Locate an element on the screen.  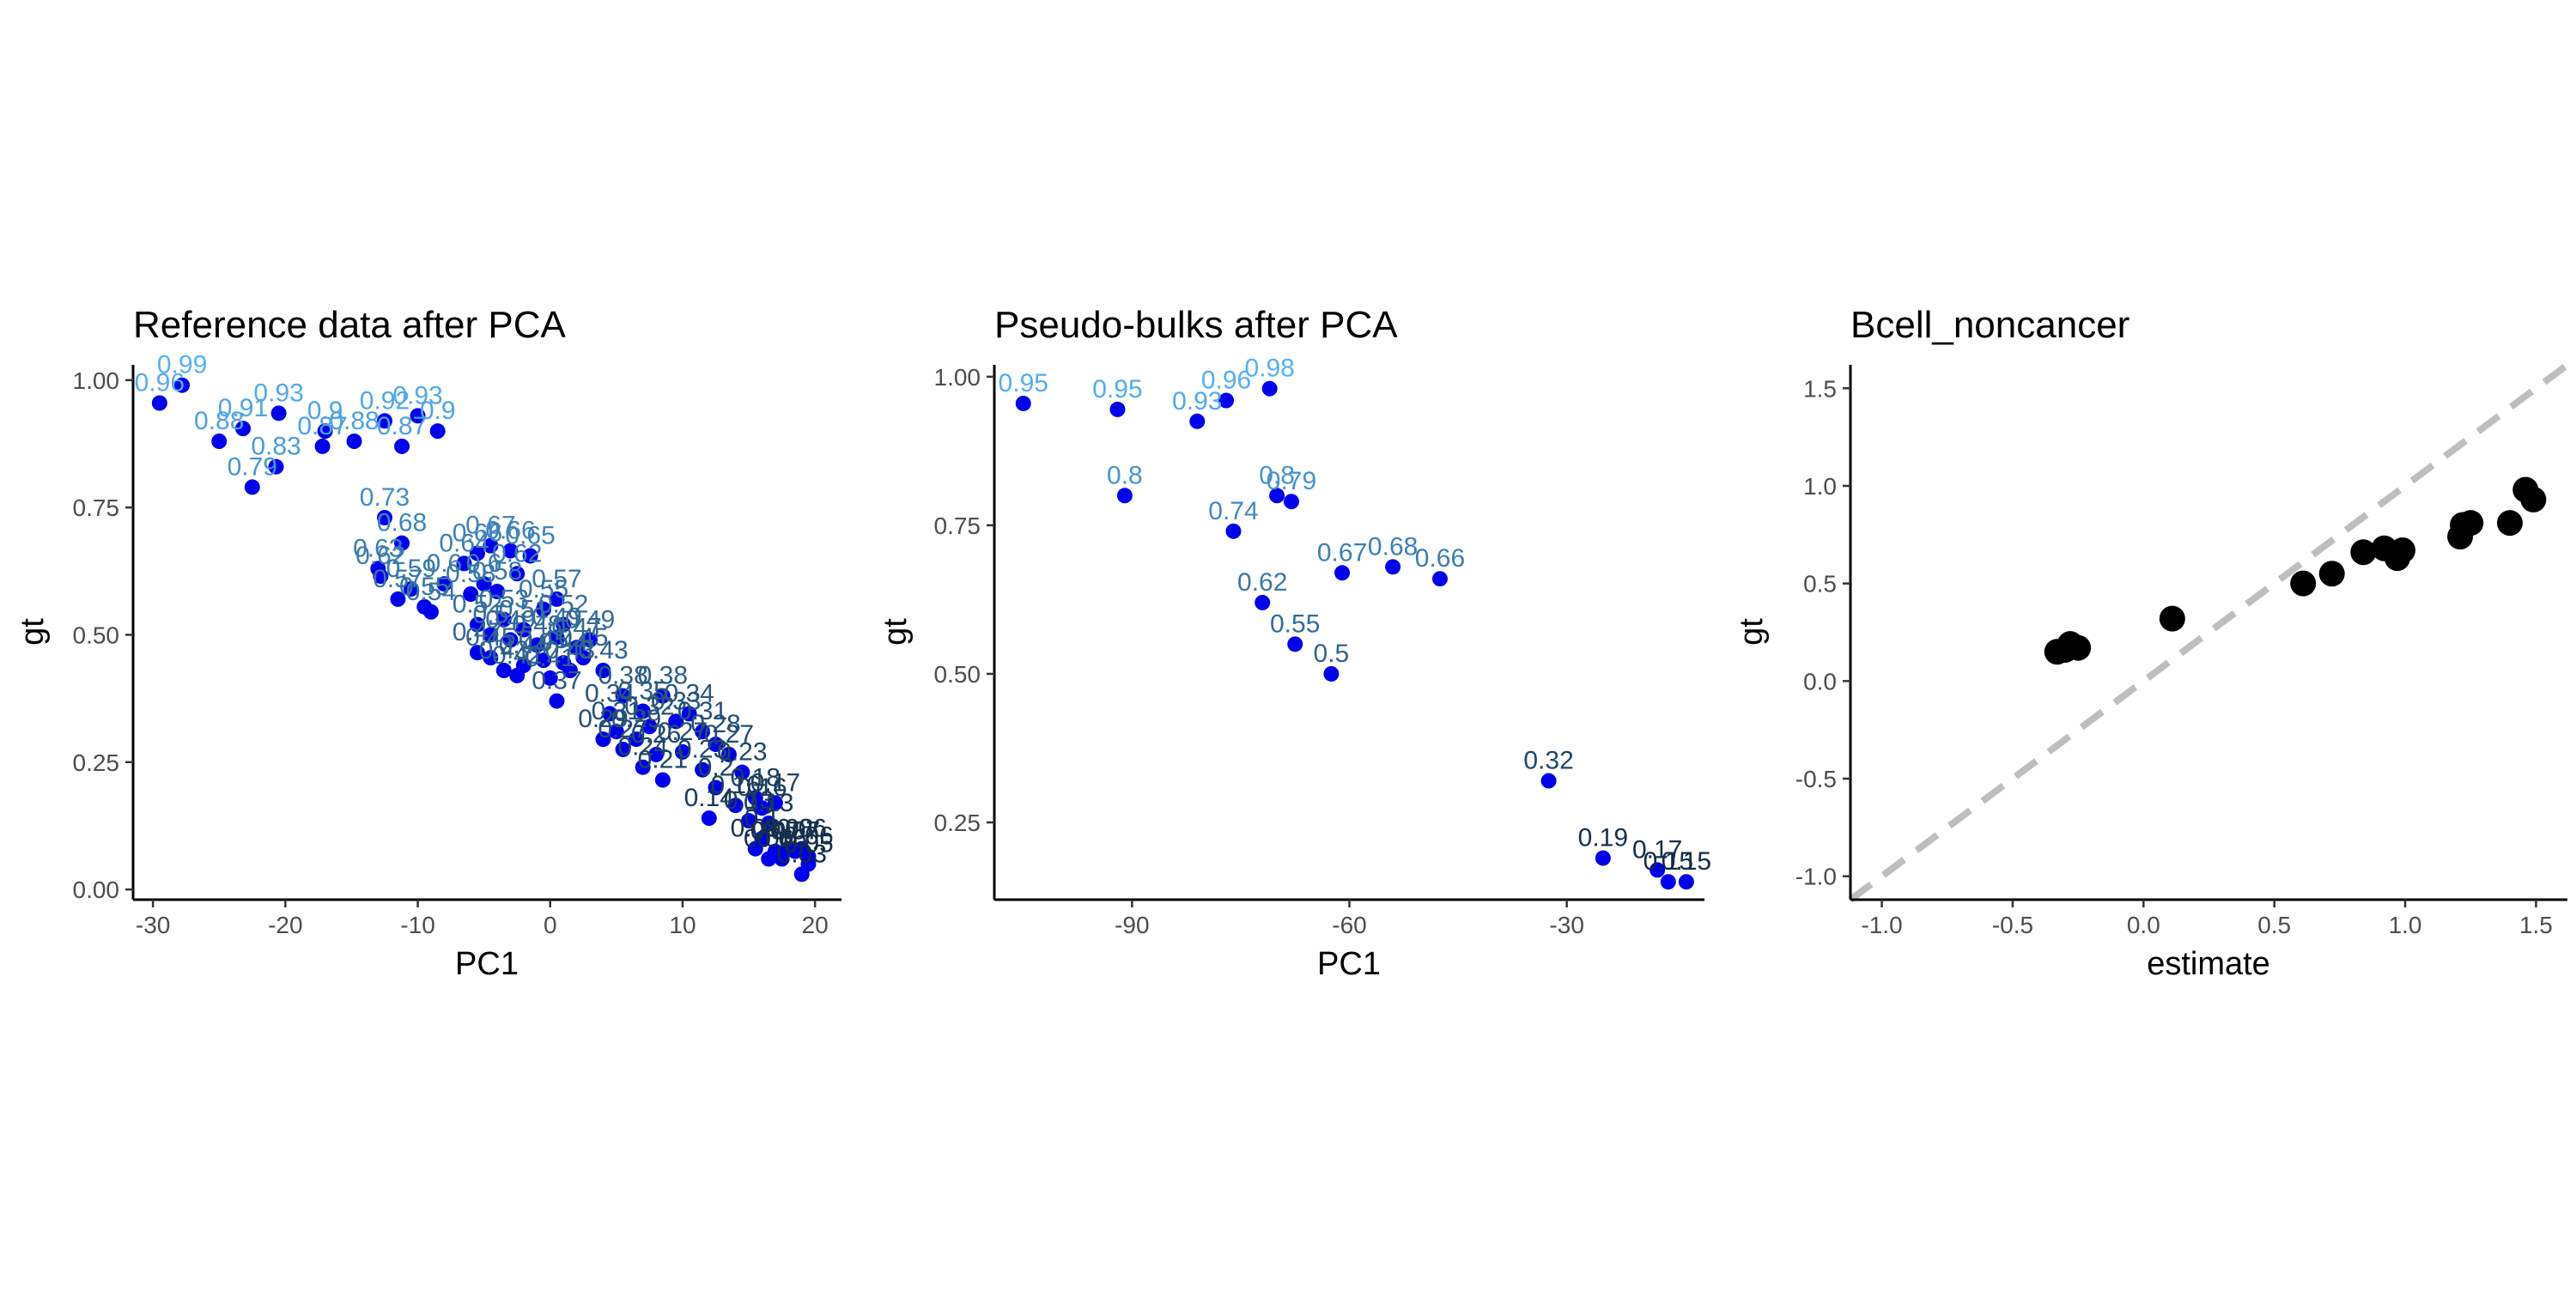
data-label: 0.5 is located at coordinates (490, 614).